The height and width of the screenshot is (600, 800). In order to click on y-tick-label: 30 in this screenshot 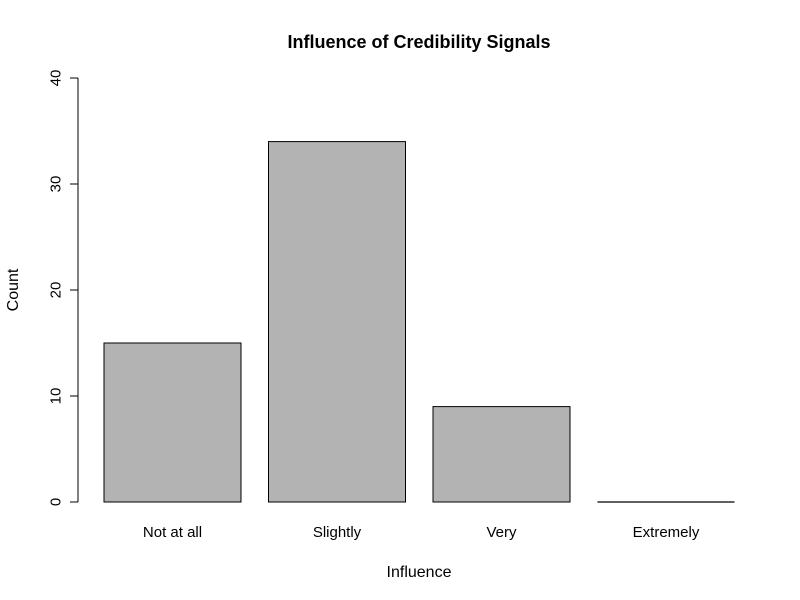, I will do `click(56, 184)`.